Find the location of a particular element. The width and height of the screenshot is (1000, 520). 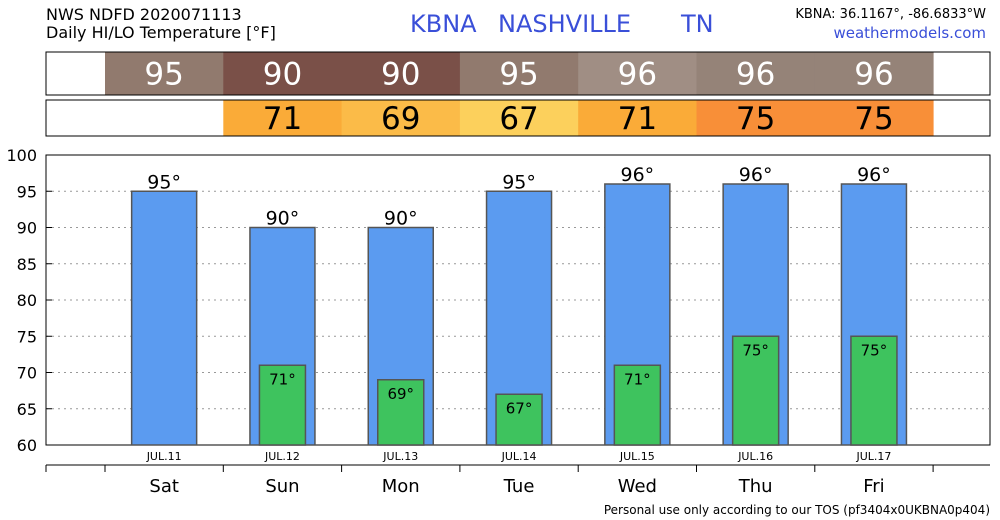

station-id: KBNA is located at coordinates (443, 24).